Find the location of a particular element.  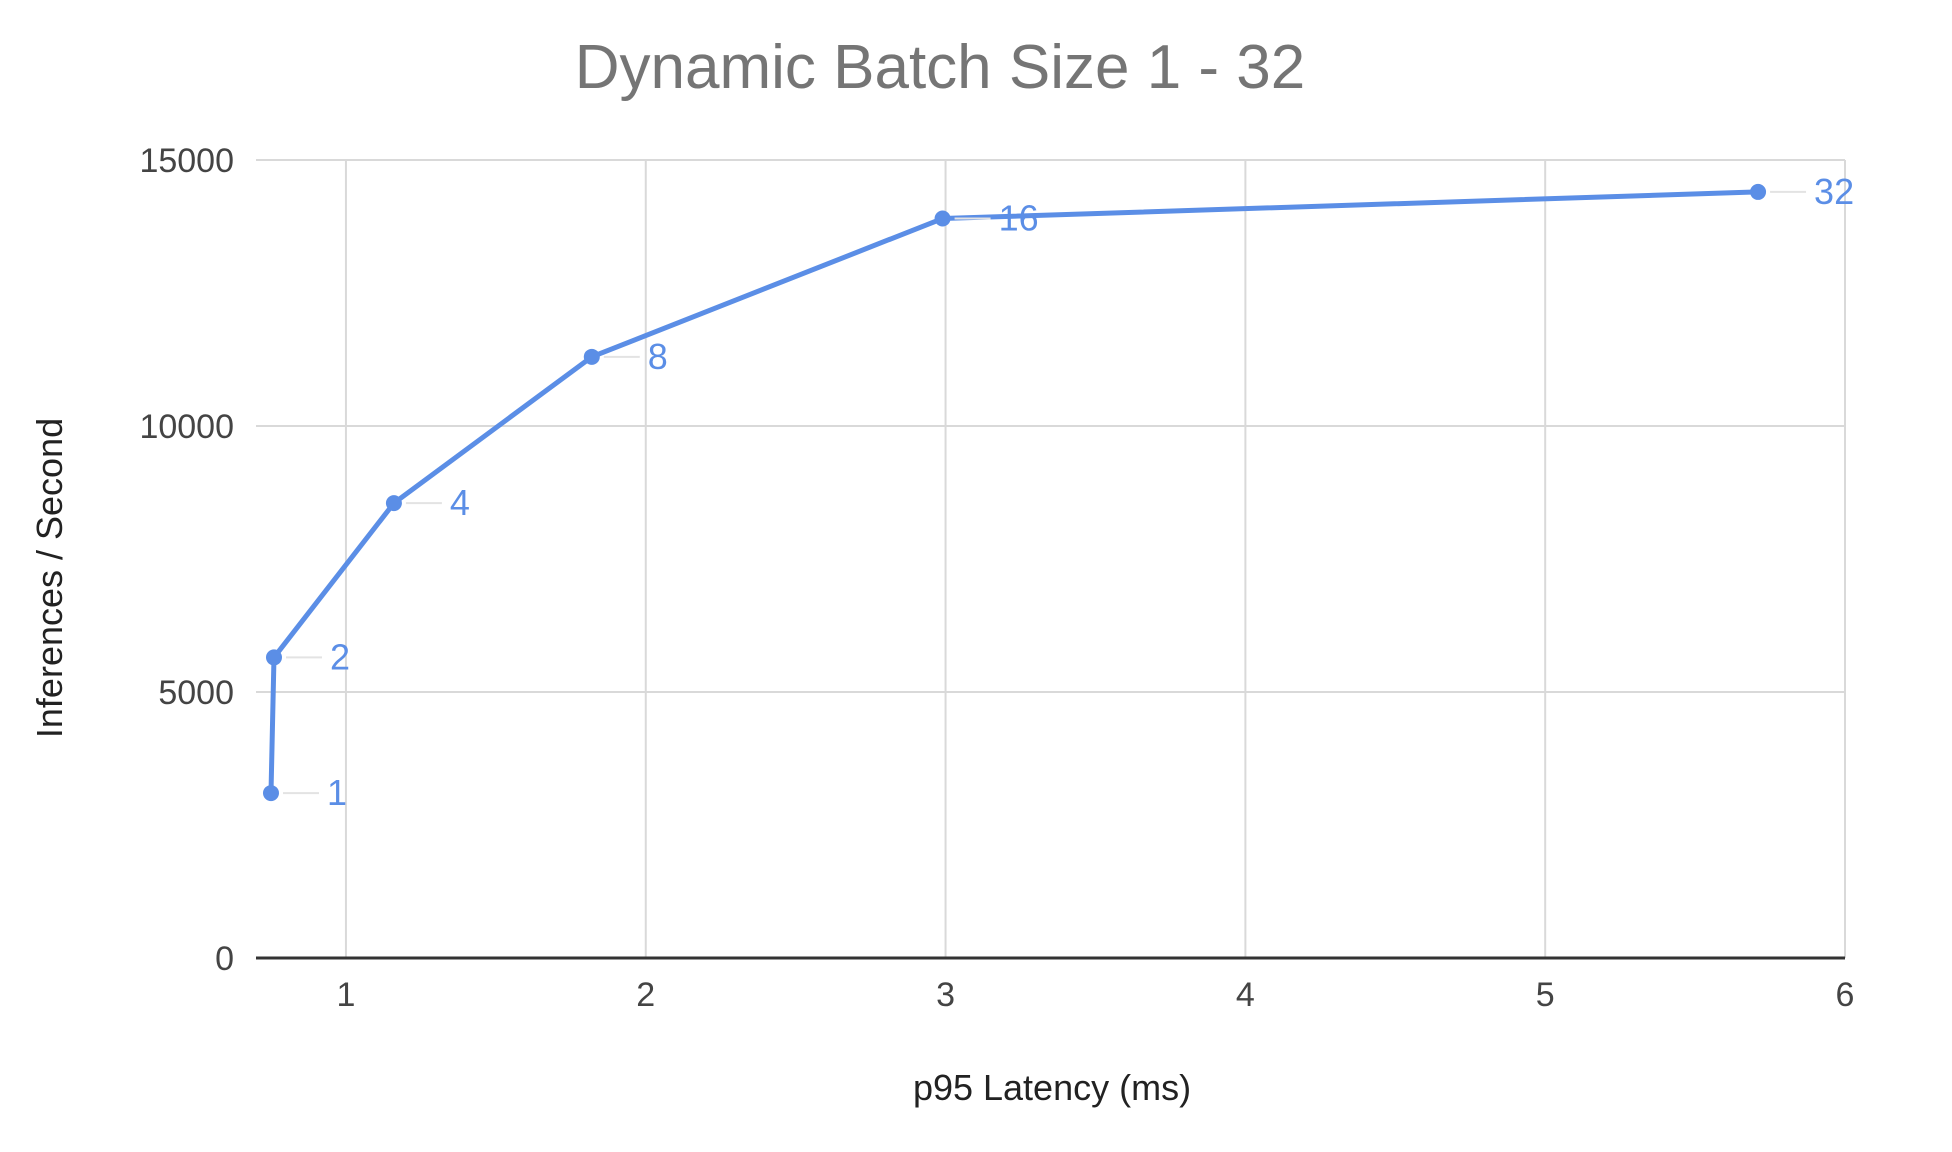

chart-title: Dynamic Batch Size 1 - 32 is located at coordinates (940, 67).